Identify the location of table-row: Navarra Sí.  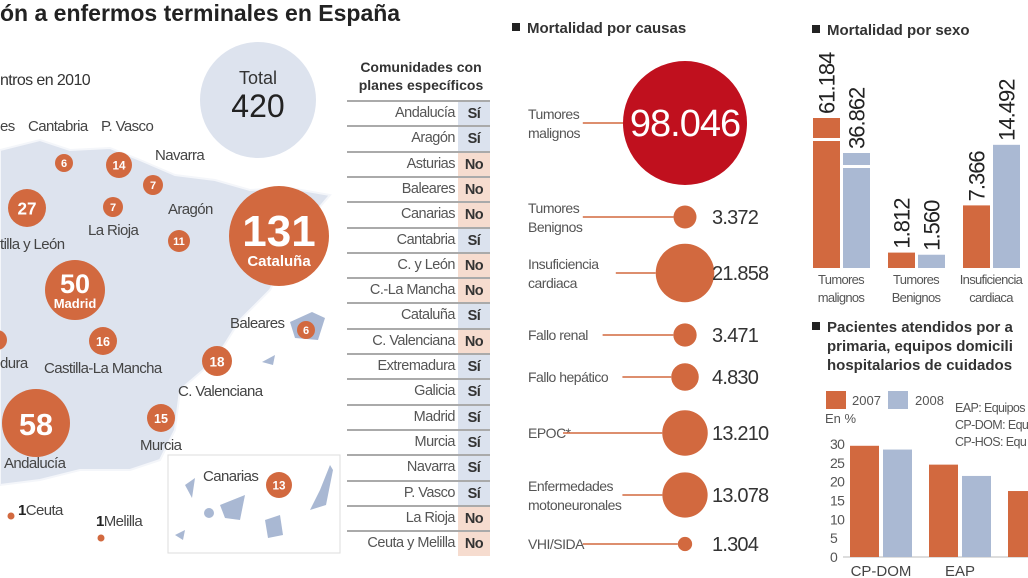
(418, 467).